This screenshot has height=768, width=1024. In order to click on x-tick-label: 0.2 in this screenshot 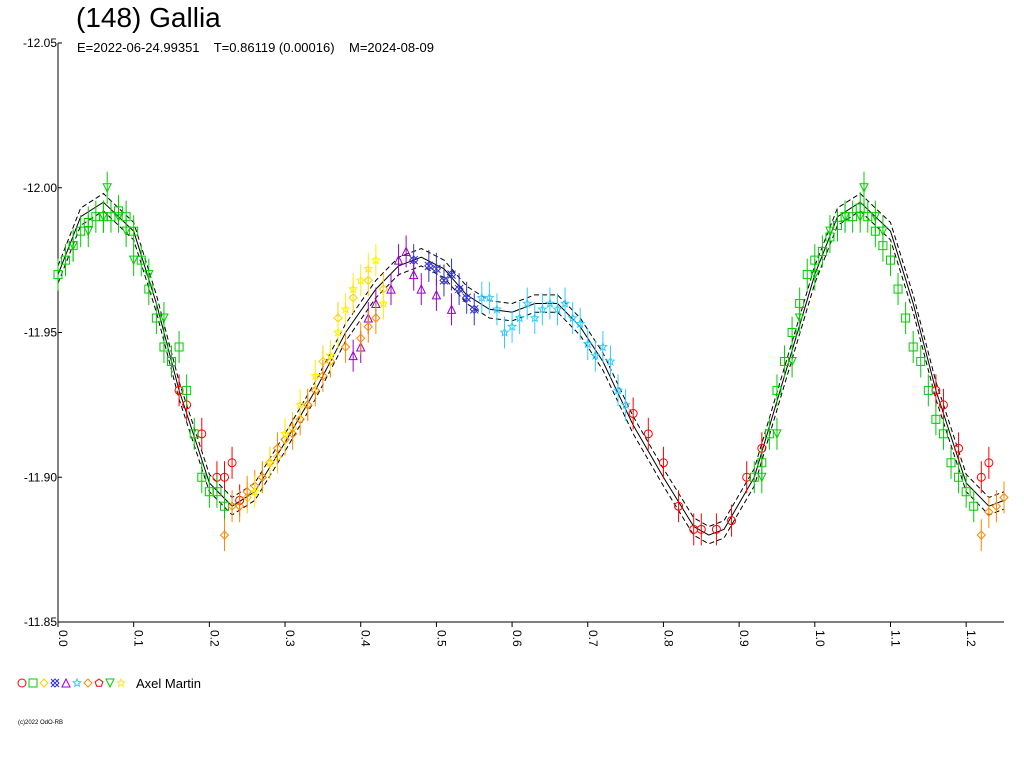, I will do `click(214, 638)`.